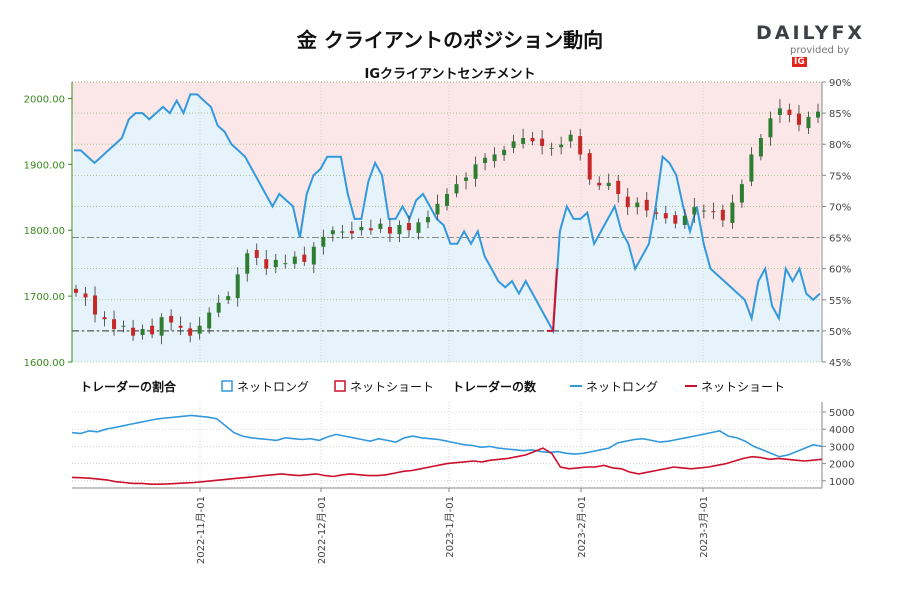 This screenshot has width=900, height=600. I want to click on x-tick-label: 2022-11月-01, so click(201, 530).